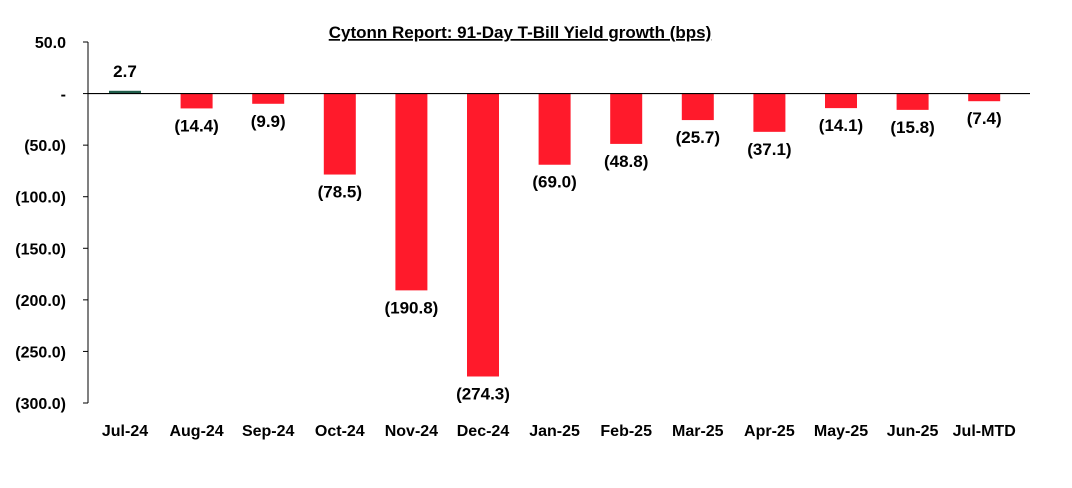 Image resolution: width=1072 pixels, height=488 pixels. Describe the element at coordinates (913, 431) in the screenshot. I see `x-tick-label: Jun-25` at that location.